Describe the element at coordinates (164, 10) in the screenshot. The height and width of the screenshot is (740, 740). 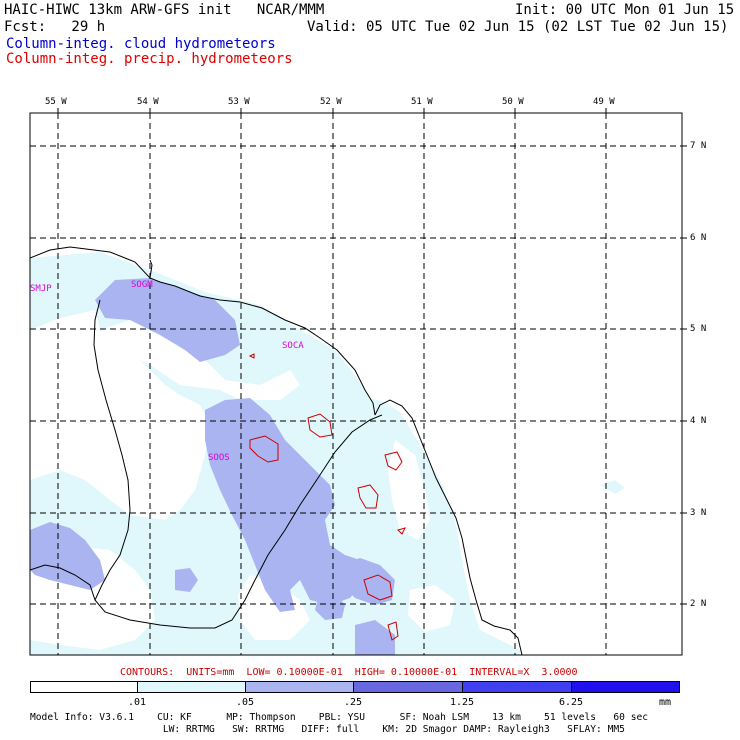
I see `header-title-left: HAIC-HIWC 13km ARW-GFS init NCAR/MMM` at that location.